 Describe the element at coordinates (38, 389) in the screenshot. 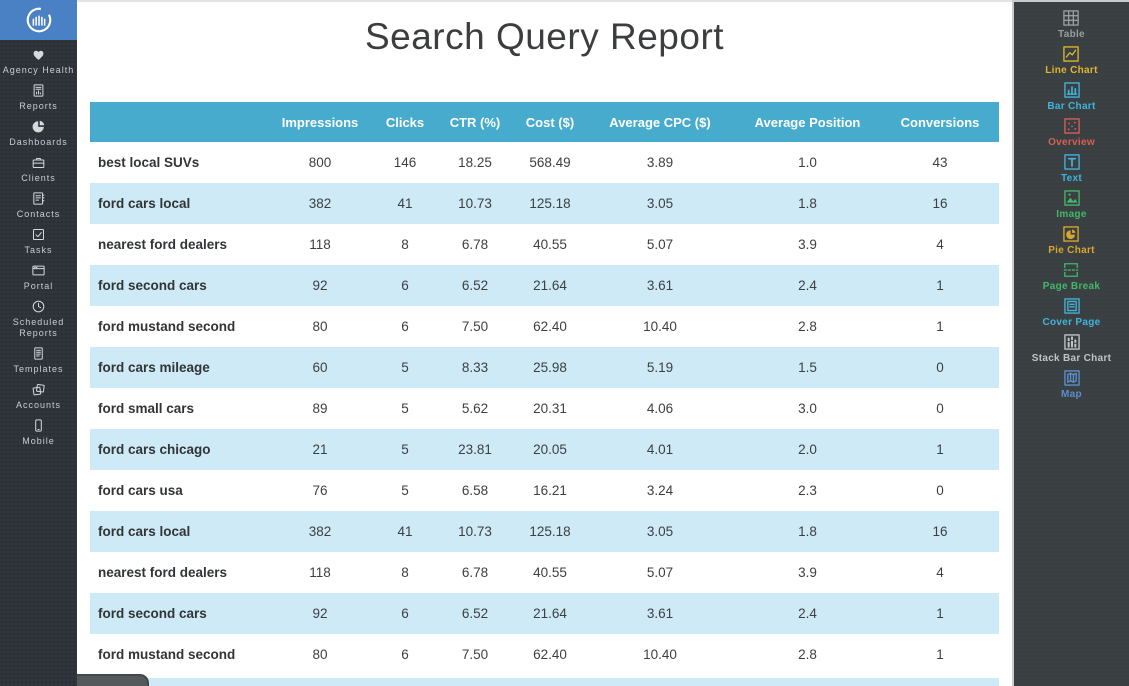

I see `accounts-icon` at that location.